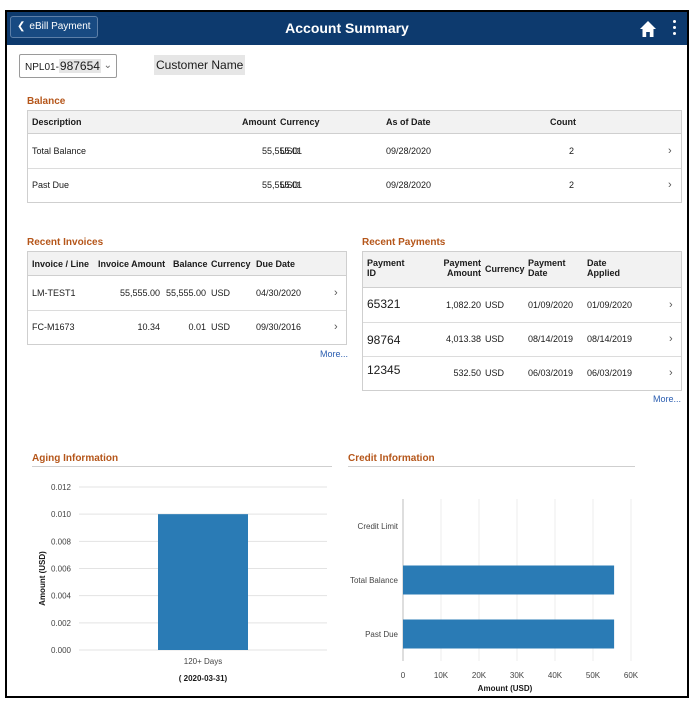 Image resolution: width=697 pixels, height=701 pixels. What do you see at coordinates (148, 327) in the screenshot?
I see `invoice-amount: 10.34` at bounding box center [148, 327].